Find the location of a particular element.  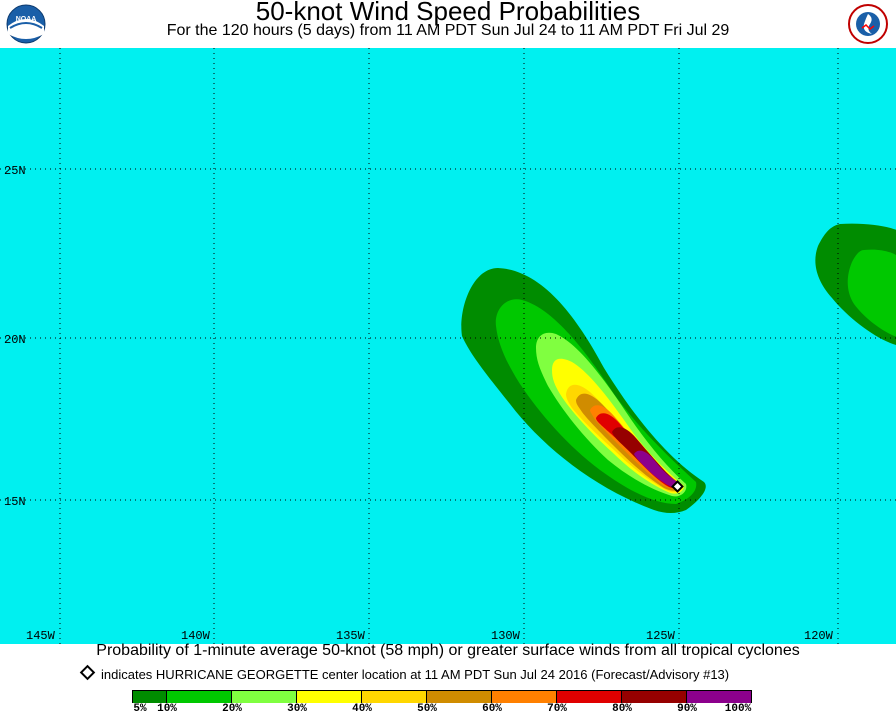

diamond-marker-icon is located at coordinates (87, 672).